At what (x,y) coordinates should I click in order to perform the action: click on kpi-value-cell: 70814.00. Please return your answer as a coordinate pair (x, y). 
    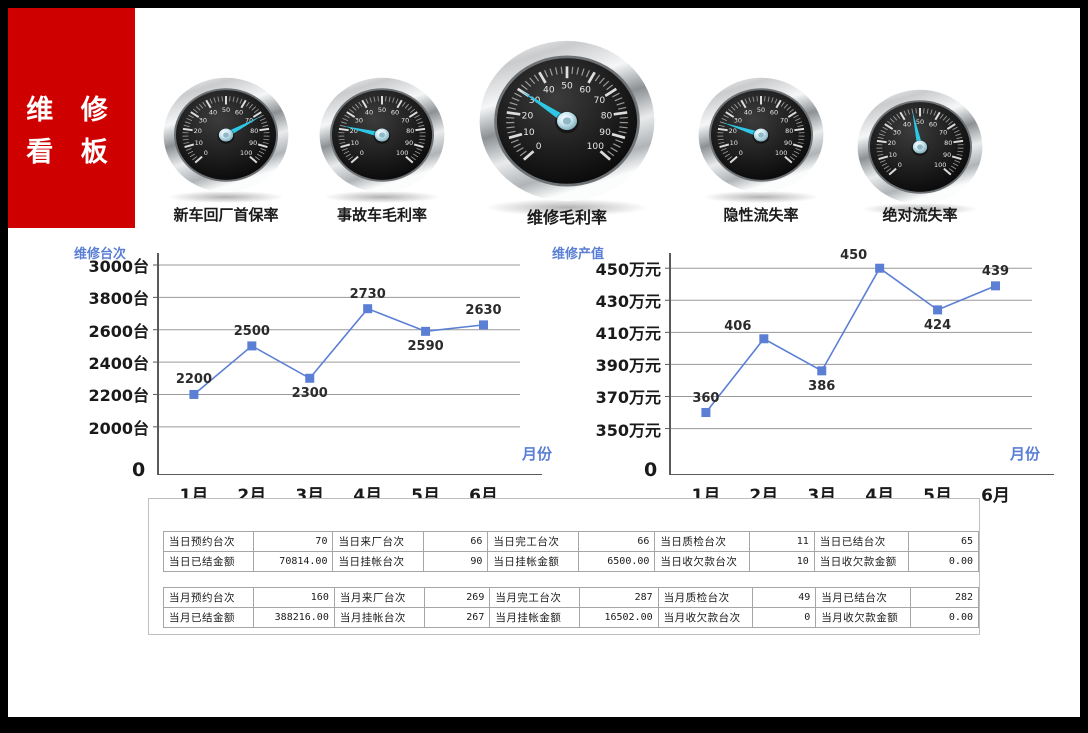
    Looking at the image, I should click on (293, 561).